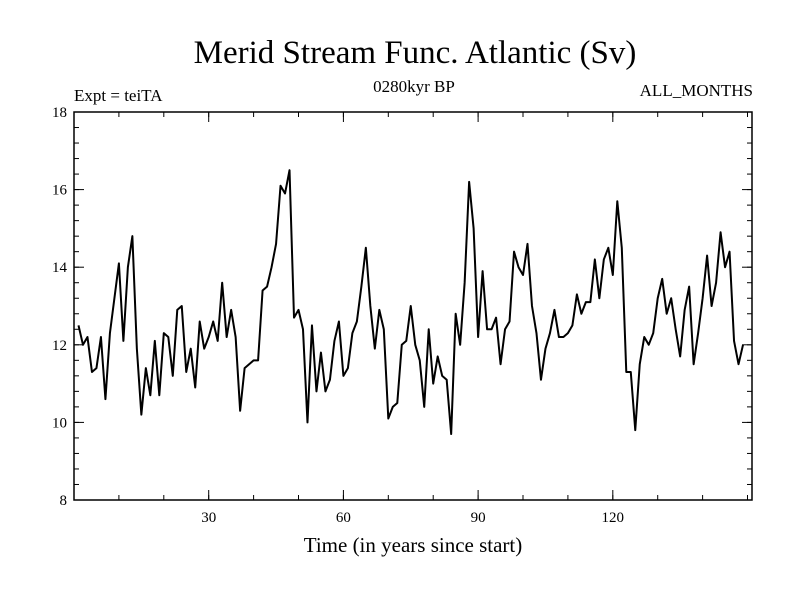 This screenshot has width=800, height=600. What do you see at coordinates (59, 113) in the screenshot?
I see `y-tick-label: 18` at bounding box center [59, 113].